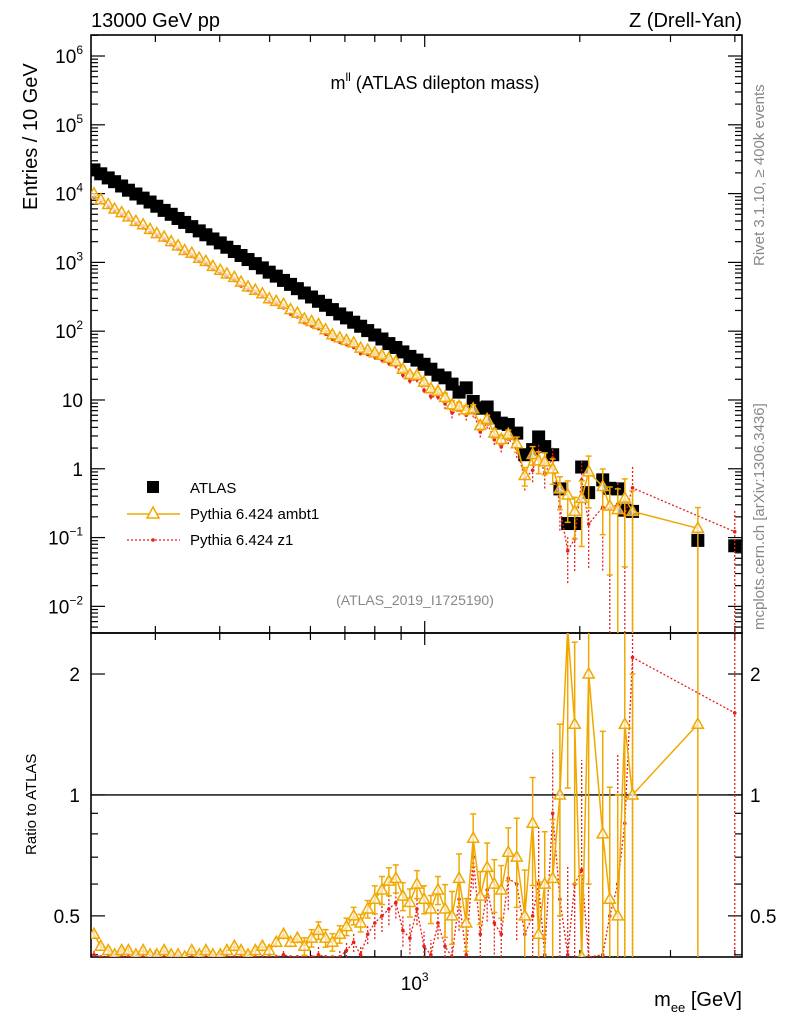 The height and width of the screenshot is (1024, 786). What do you see at coordinates (223, 514) in the screenshot?
I see `legend: ATLAS Pythia 6.424 ambt1 Pythia 6.424 z1` at bounding box center [223, 514].